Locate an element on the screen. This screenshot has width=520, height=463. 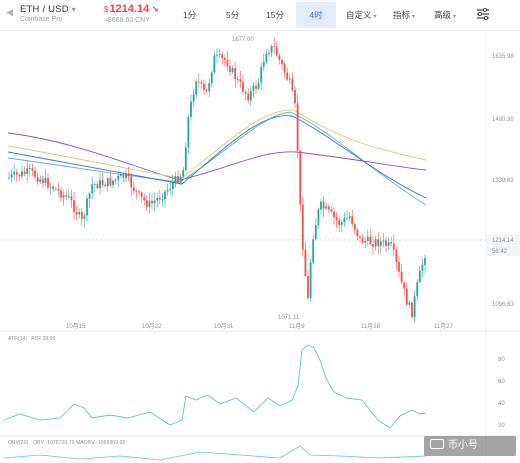
current-price-label: 1214.14 is located at coordinates (503, 241).